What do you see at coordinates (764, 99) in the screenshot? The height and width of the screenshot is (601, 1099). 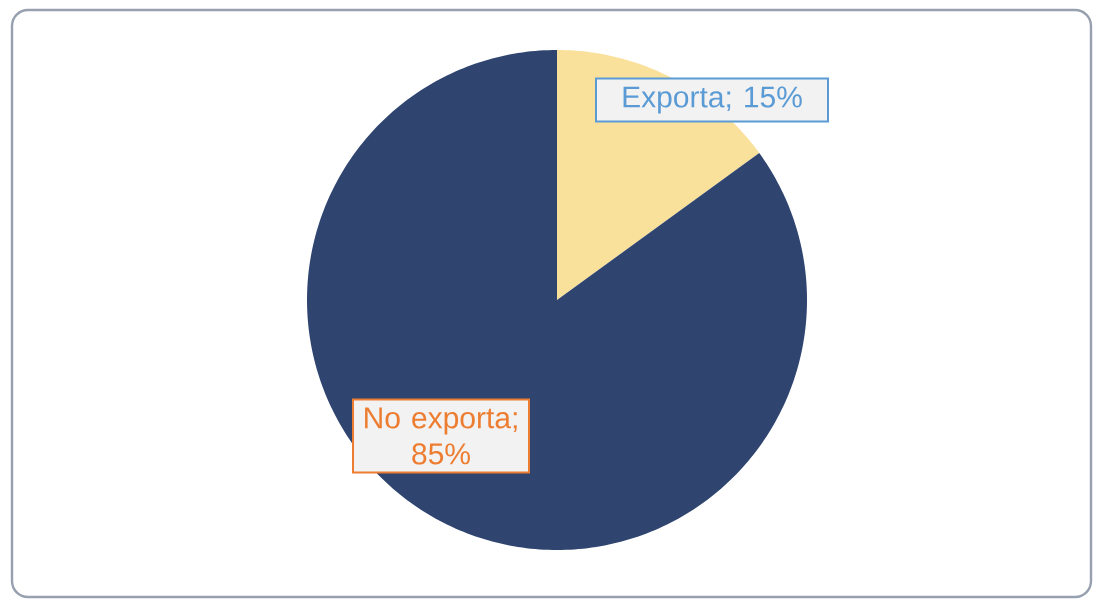 I see `data-label: ; 15%` at bounding box center [764, 99].